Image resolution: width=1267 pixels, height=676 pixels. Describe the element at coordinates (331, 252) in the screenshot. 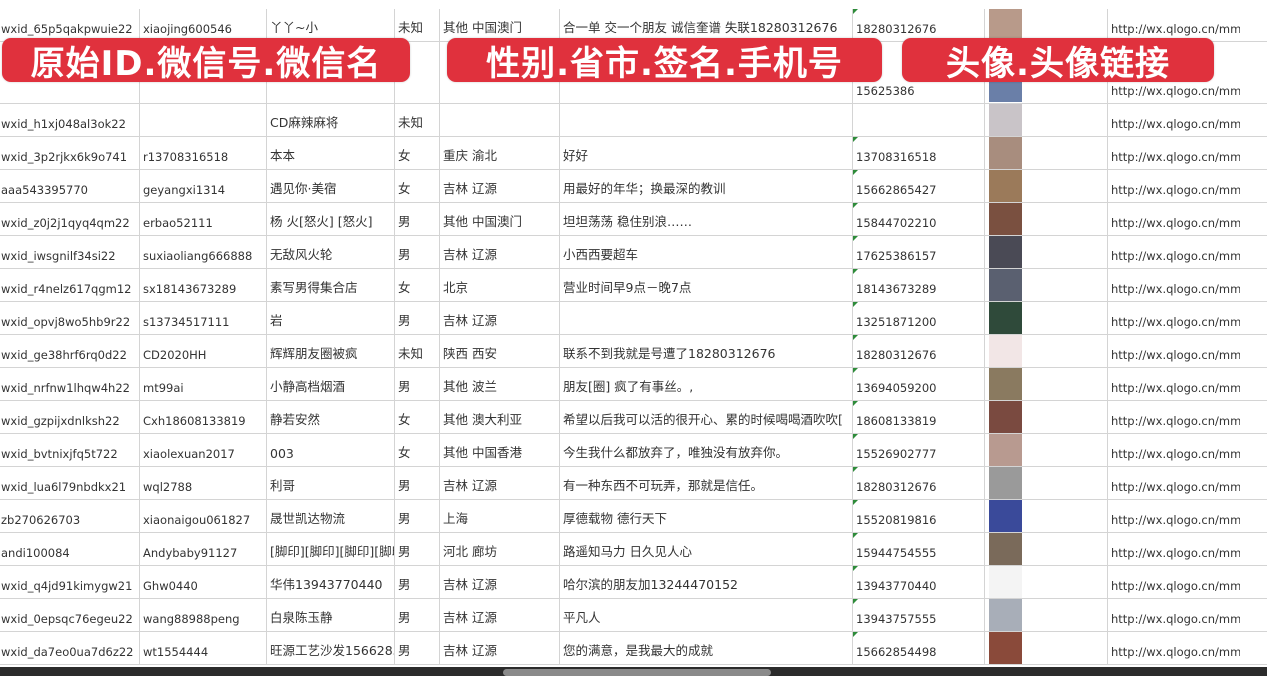

I see `cell-wechat-name: 无敌风火轮` at that location.